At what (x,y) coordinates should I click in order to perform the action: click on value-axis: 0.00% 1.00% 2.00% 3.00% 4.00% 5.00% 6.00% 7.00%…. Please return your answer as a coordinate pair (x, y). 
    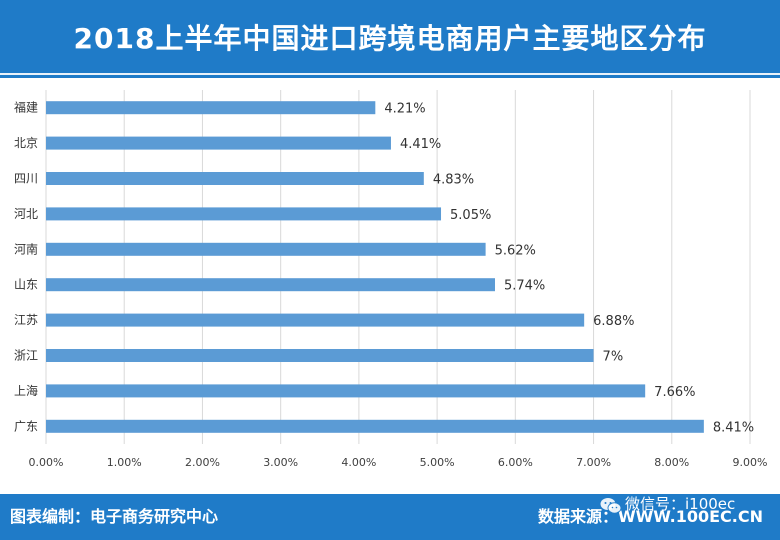
    Looking at the image, I should click on (398, 462).